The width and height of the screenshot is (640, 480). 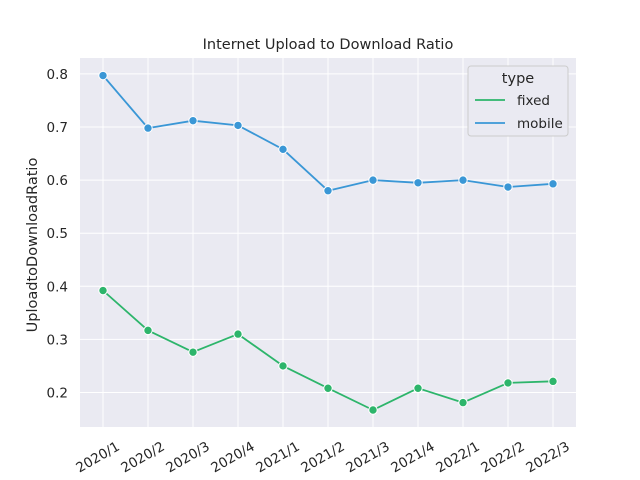 I want to click on y-tick-label: 0.6, so click(x=57, y=181).